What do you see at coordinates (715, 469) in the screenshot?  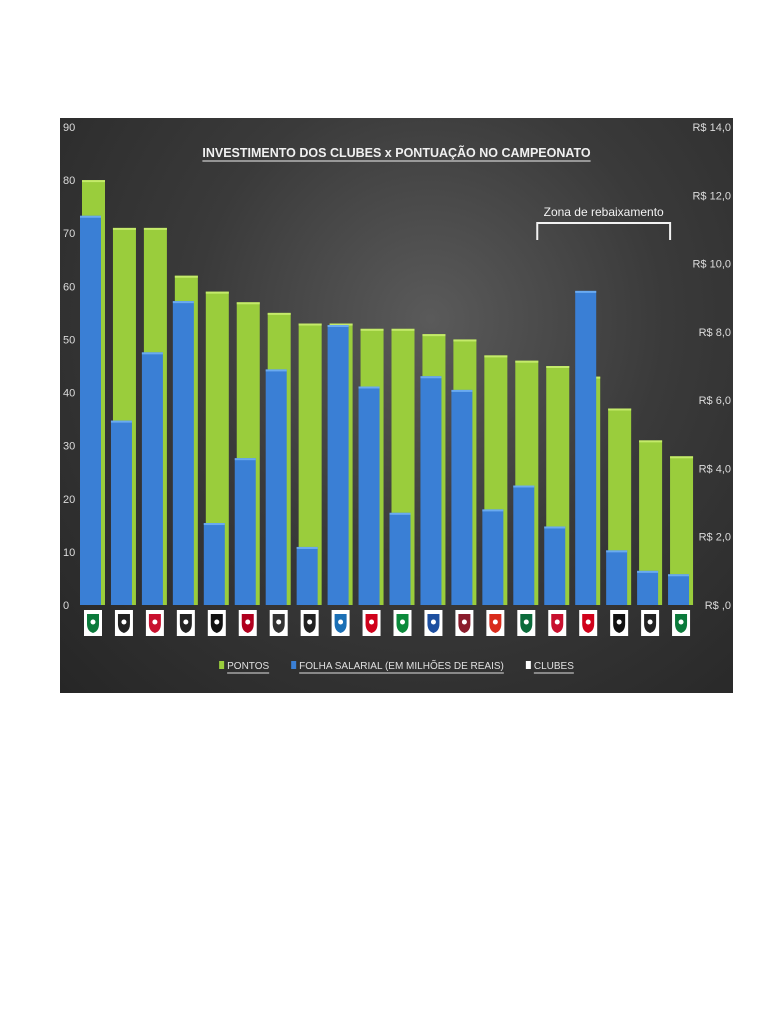 I see `right-axis-tick: R$ 4,0` at bounding box center [715, 469].